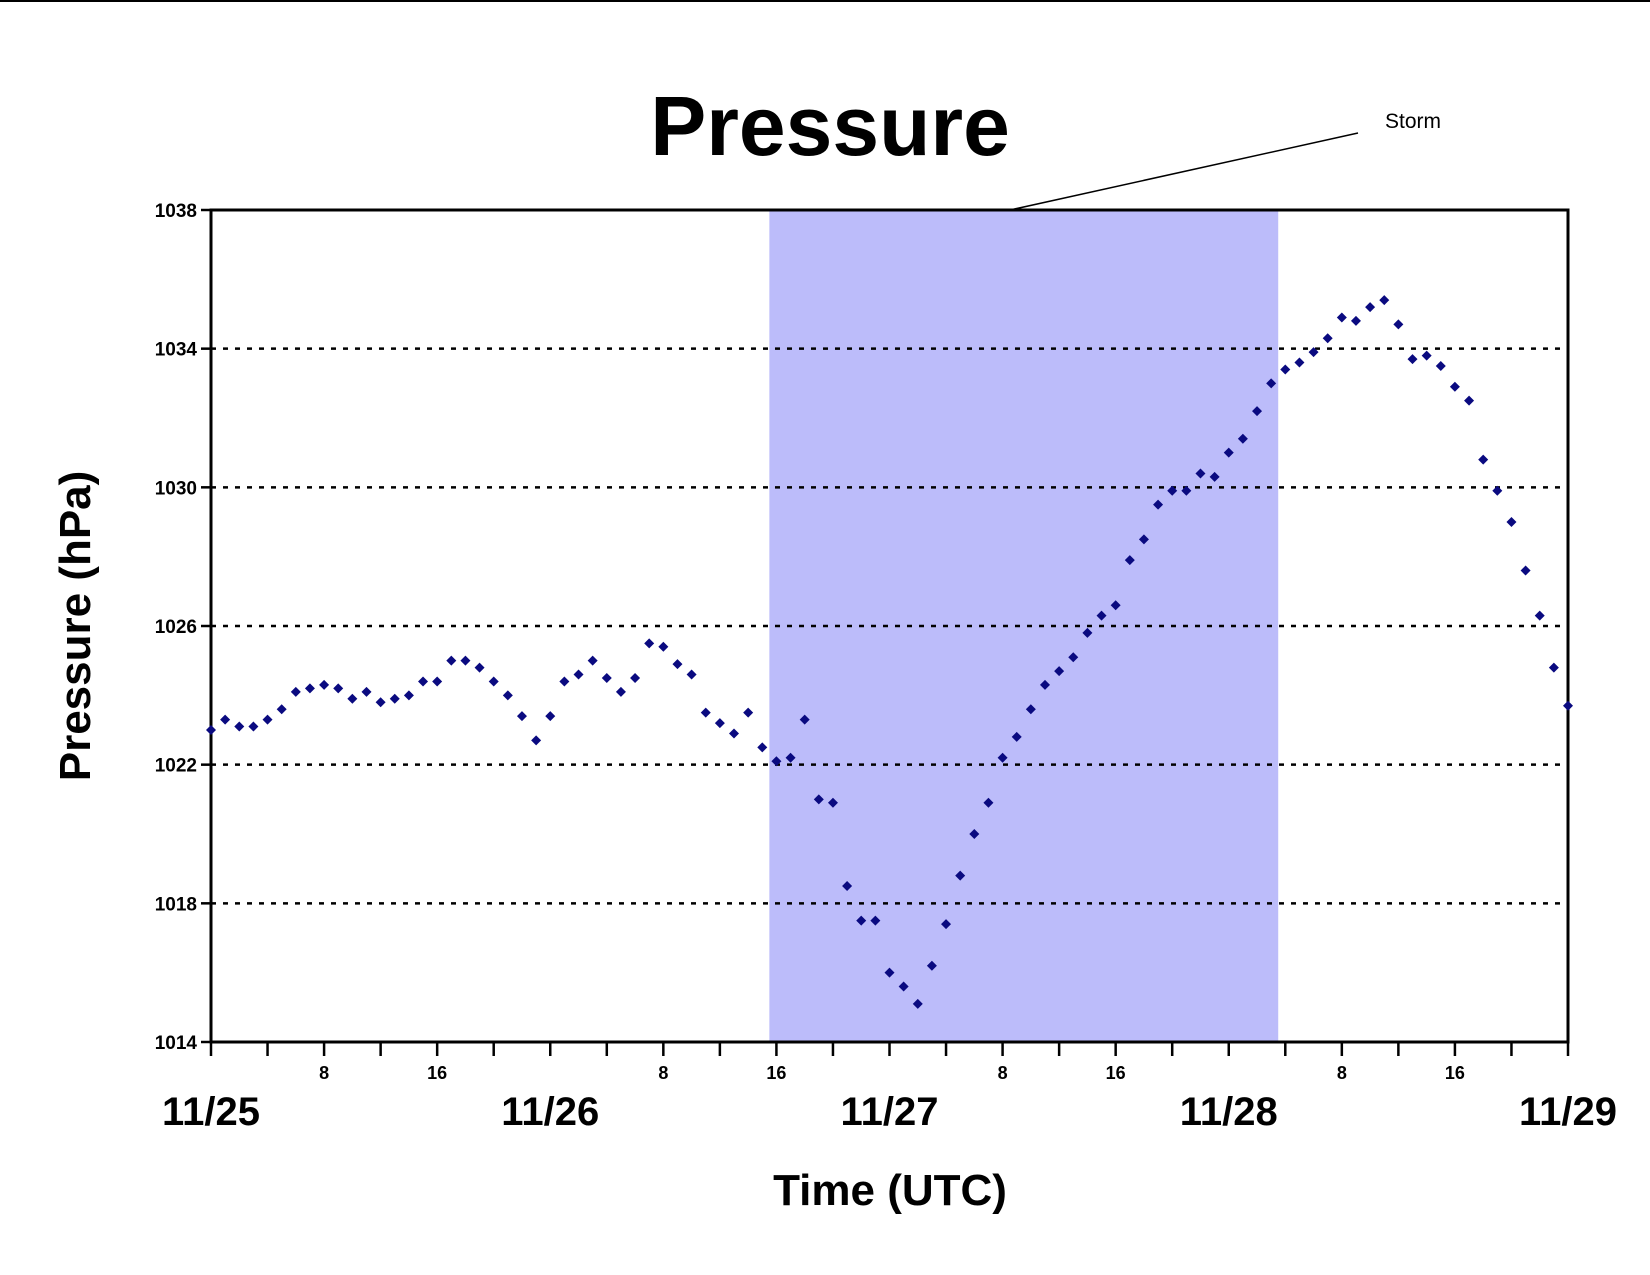  Describe the element at coordinates (176, 1043) in the screenshot. I see `y-tick-label: 1014` at that location.